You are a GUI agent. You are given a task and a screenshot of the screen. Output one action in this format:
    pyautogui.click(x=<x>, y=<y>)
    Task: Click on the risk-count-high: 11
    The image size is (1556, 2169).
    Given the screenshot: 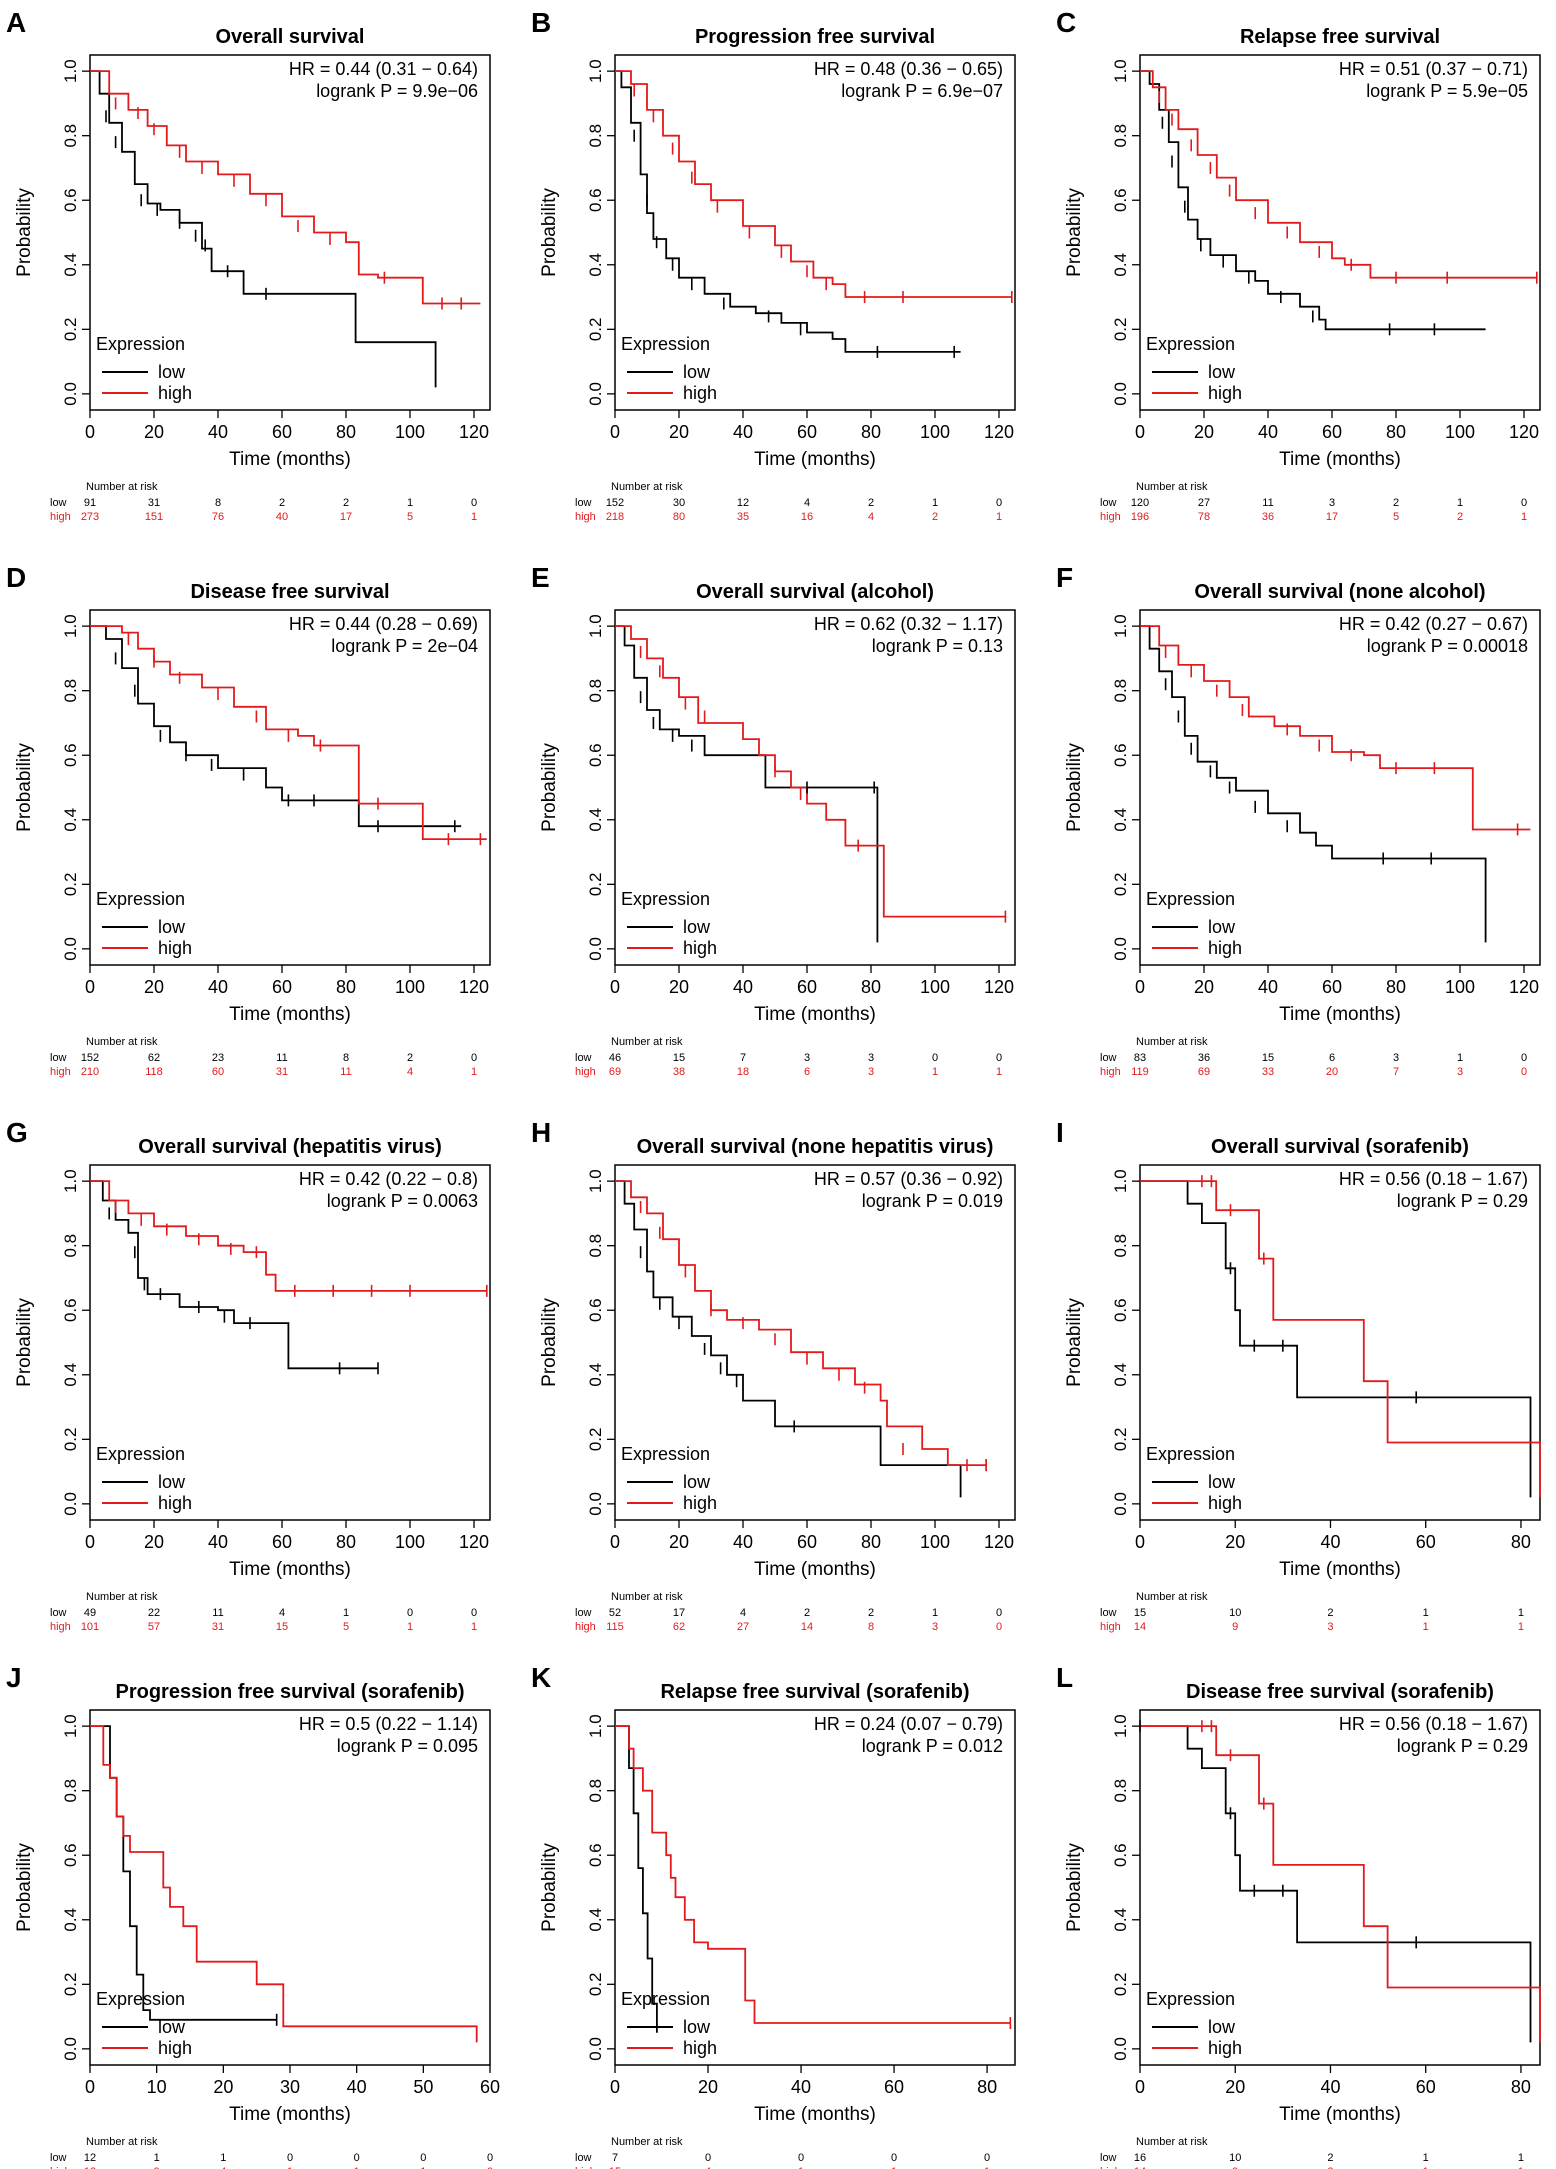 What is the action you would take?
    pyautogui.click(x=345, y=1072)
    